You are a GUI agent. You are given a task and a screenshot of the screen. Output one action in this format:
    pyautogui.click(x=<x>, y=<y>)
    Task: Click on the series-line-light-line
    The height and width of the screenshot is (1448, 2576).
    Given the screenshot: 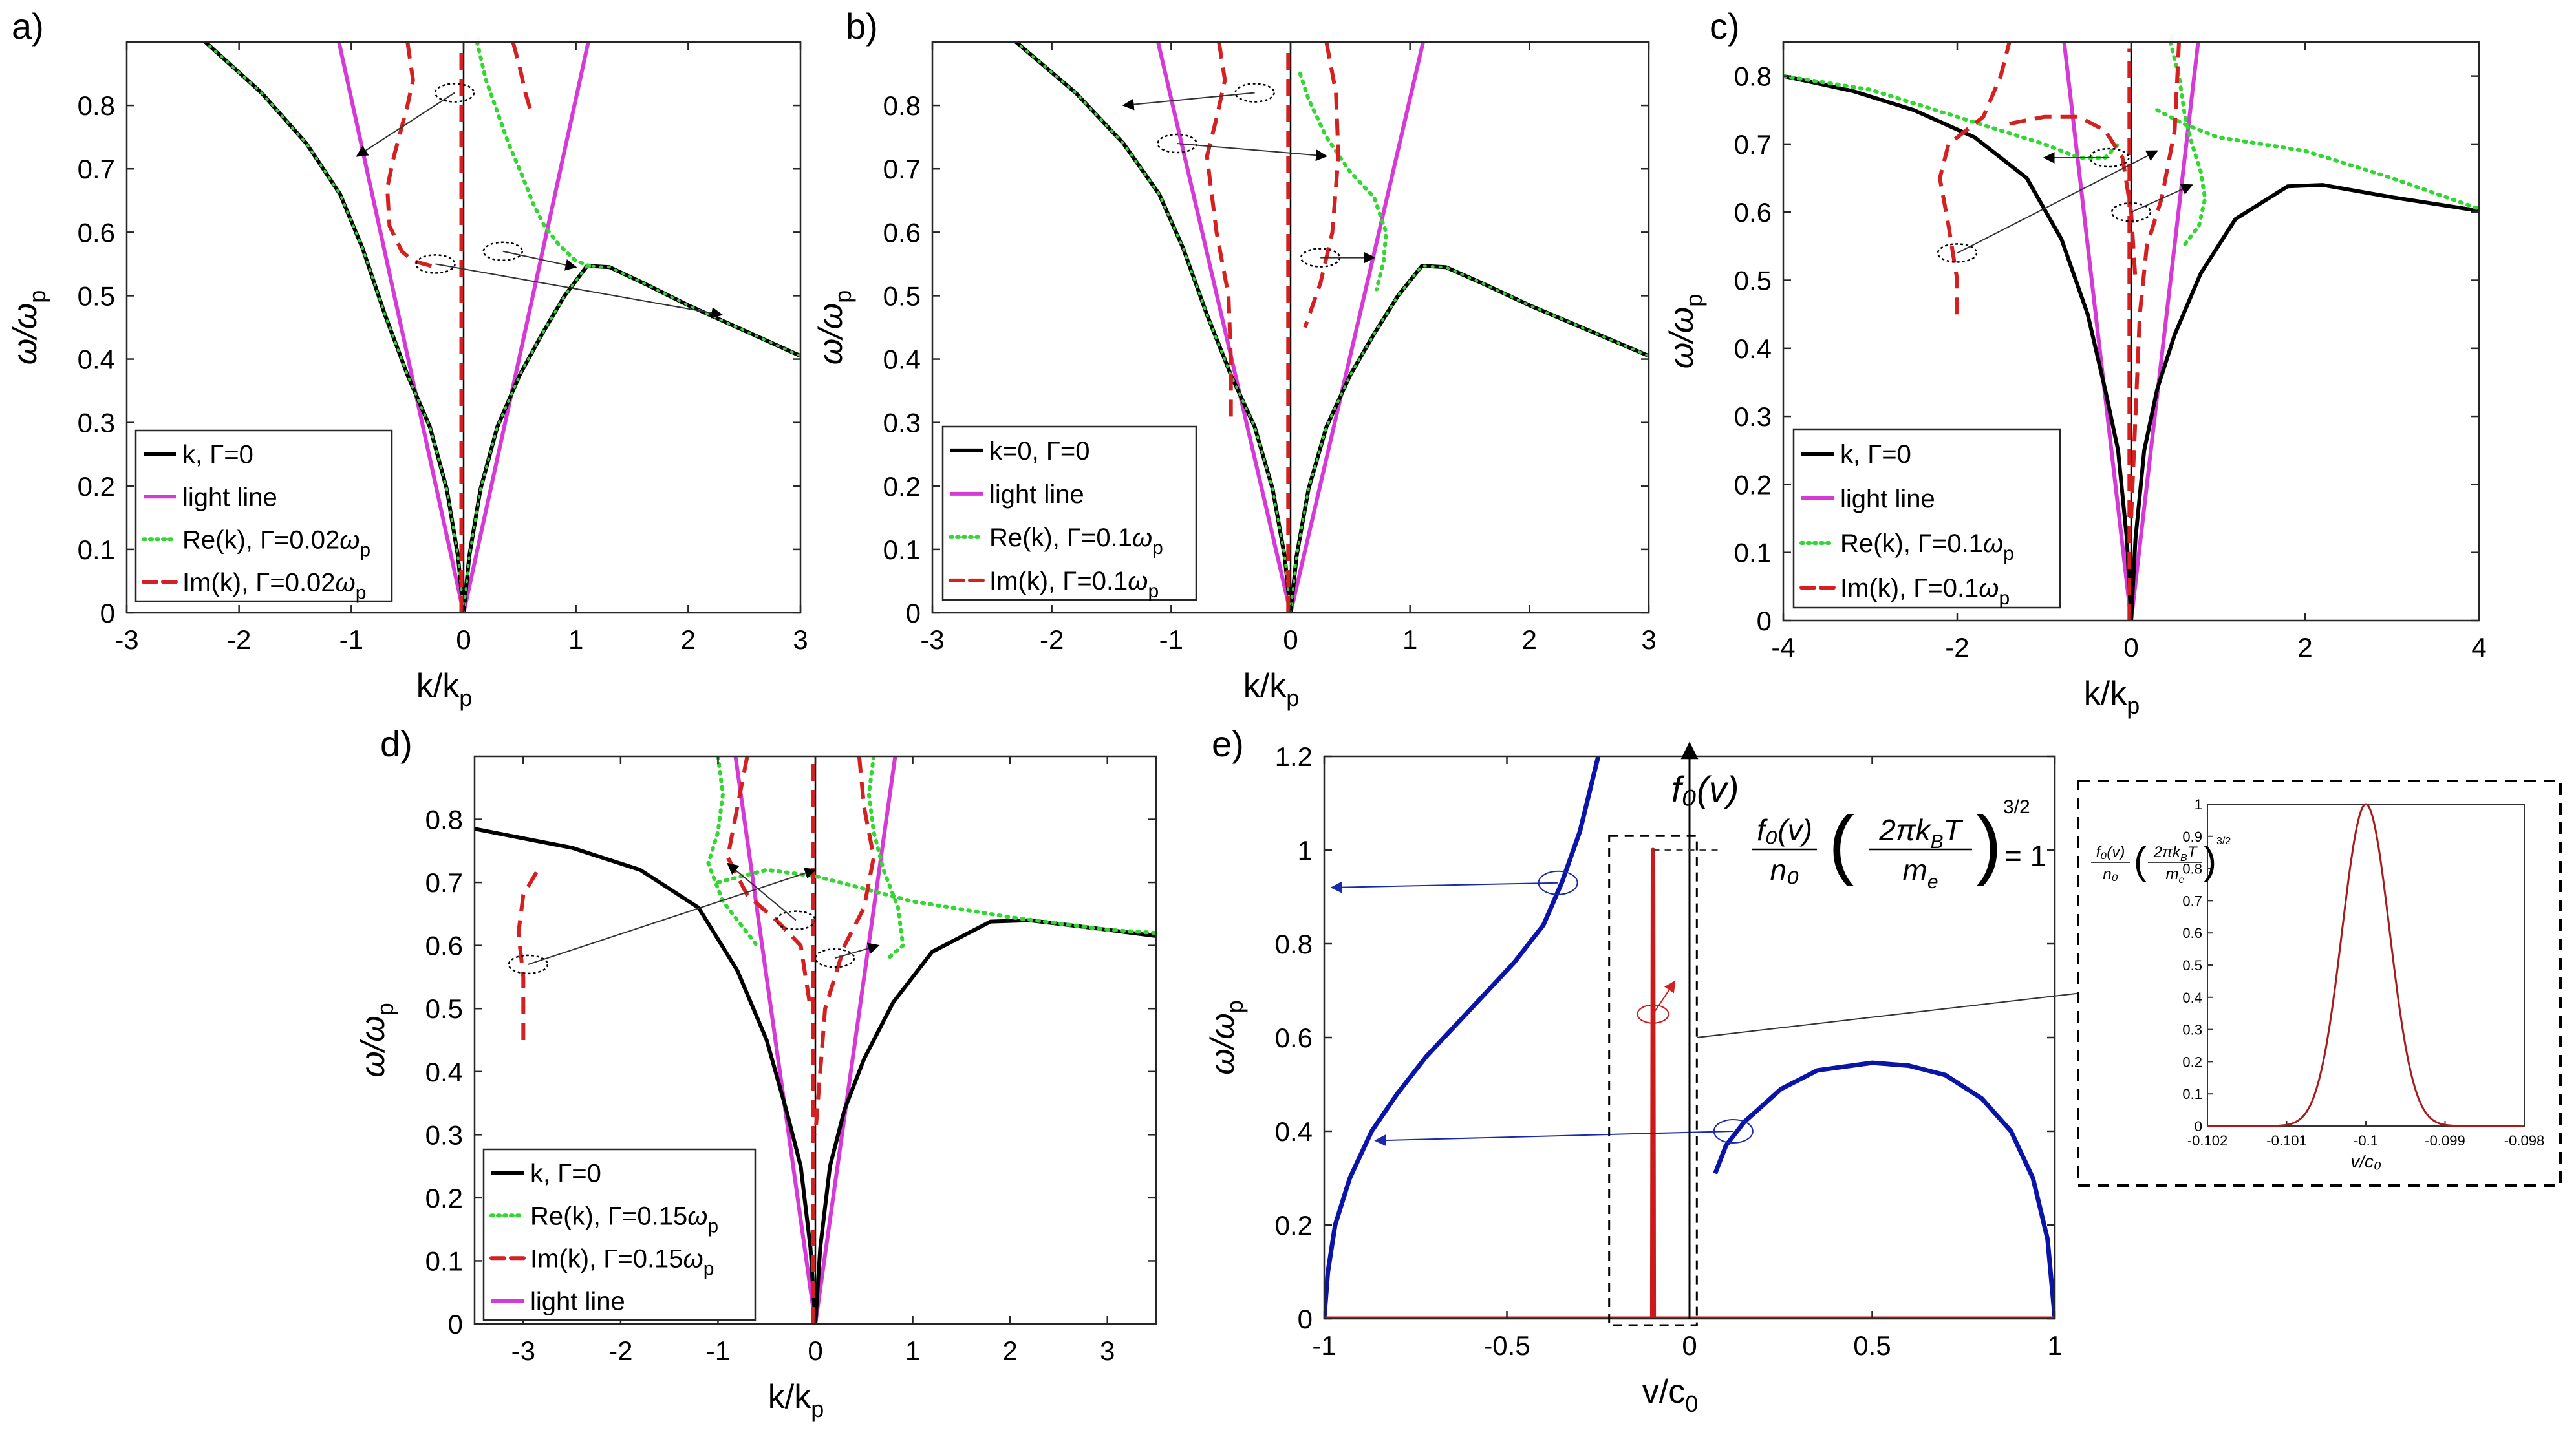 What is the action you would take?
    pyautogui.click(x=855, y=1040)
    